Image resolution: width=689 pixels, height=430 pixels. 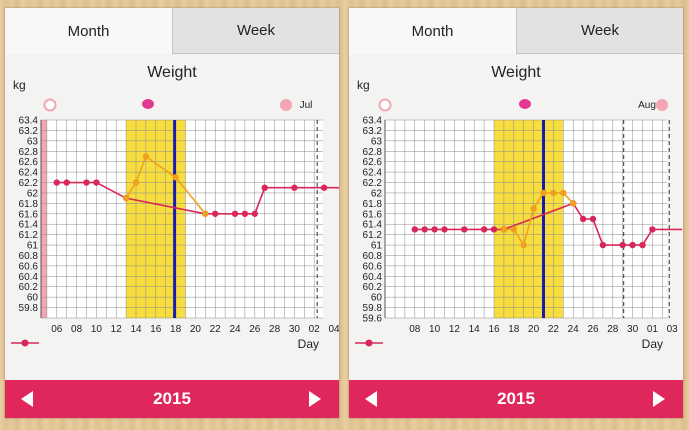 I want to click on y-tick-label: 59.6, so click(x=373, y=319).